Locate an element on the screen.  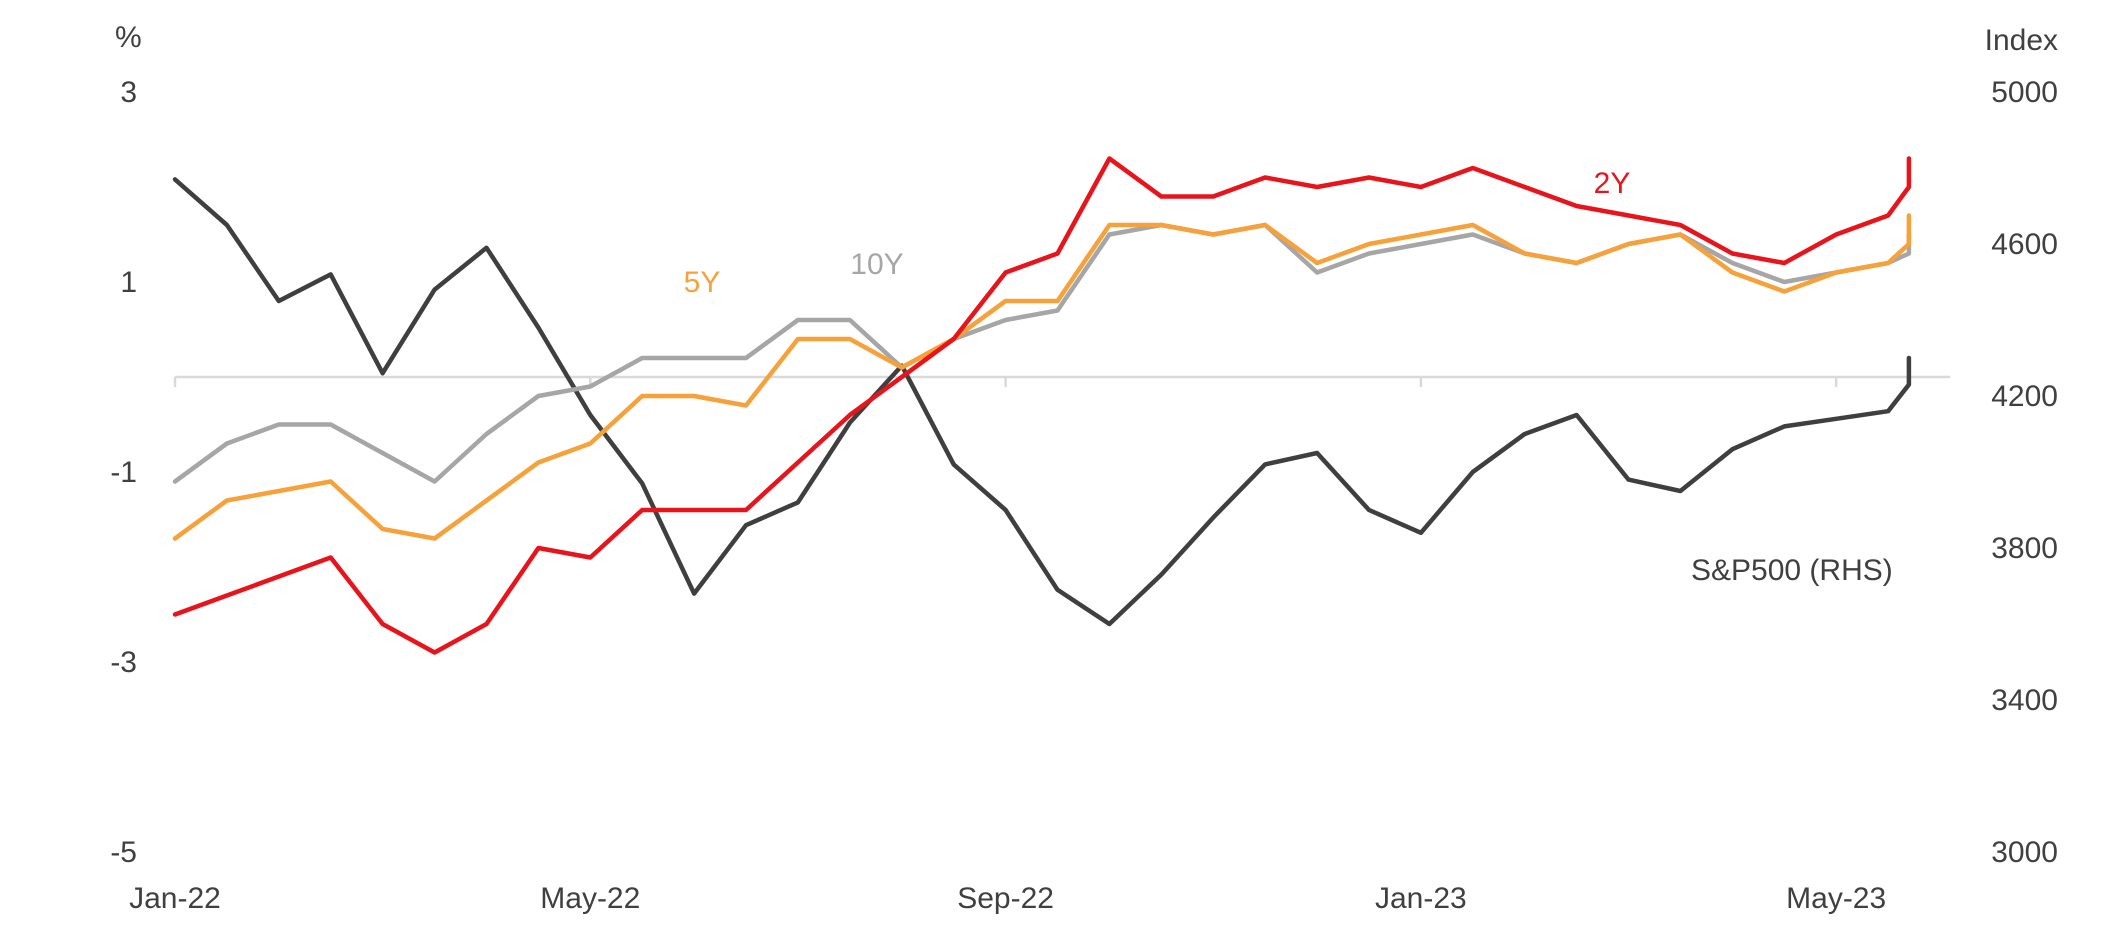
right-tick-label: 3800 is located at coordinates (2024, 548).